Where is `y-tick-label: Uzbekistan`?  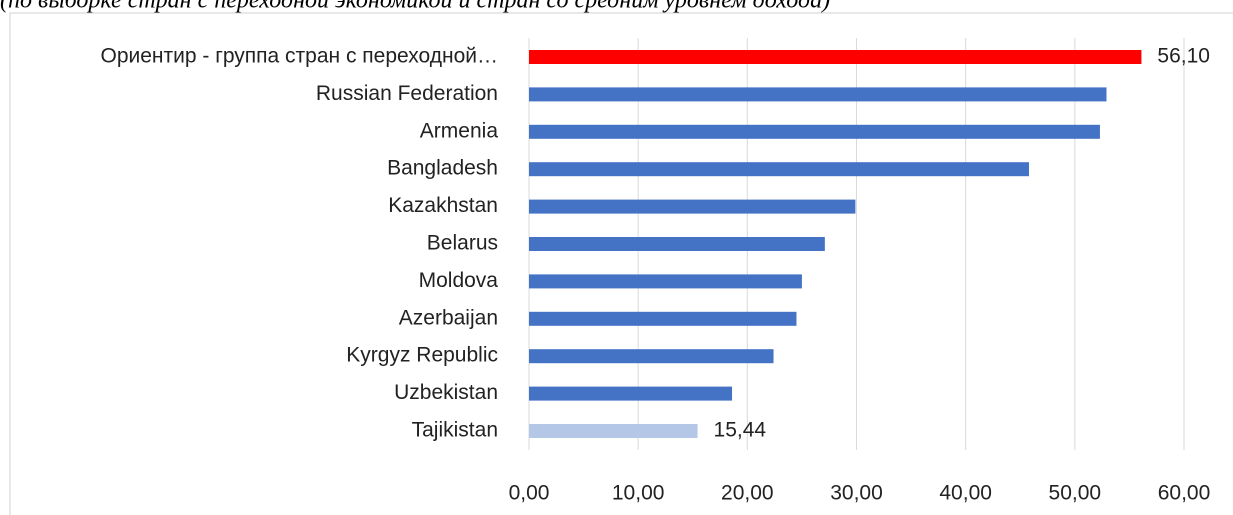
y-tick-label: Uzbekistan is located at coordinates (446, 392).